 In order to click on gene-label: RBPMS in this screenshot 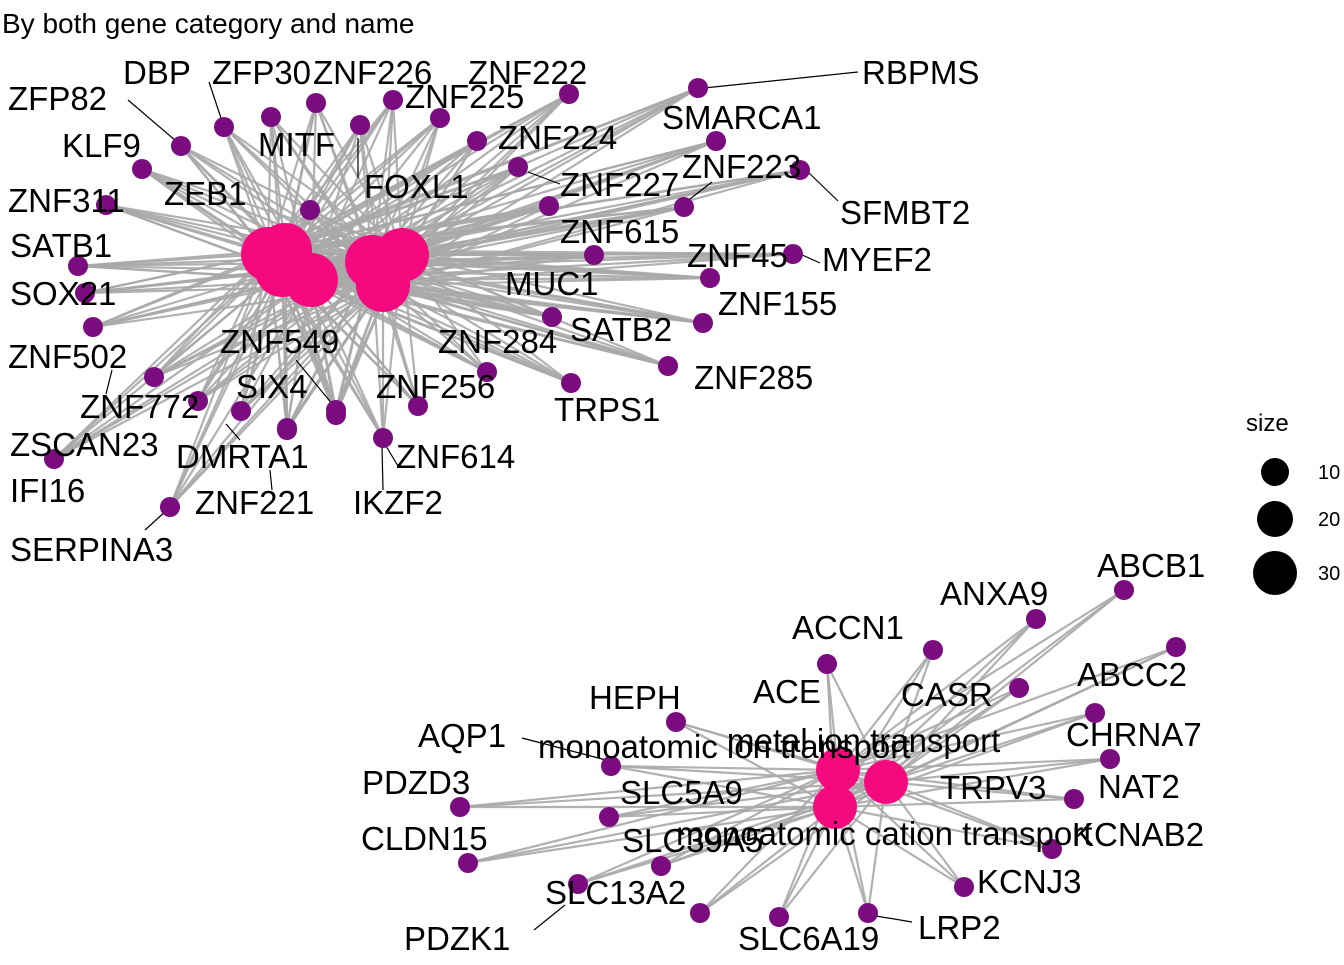, I will do `click(920, 72)`.